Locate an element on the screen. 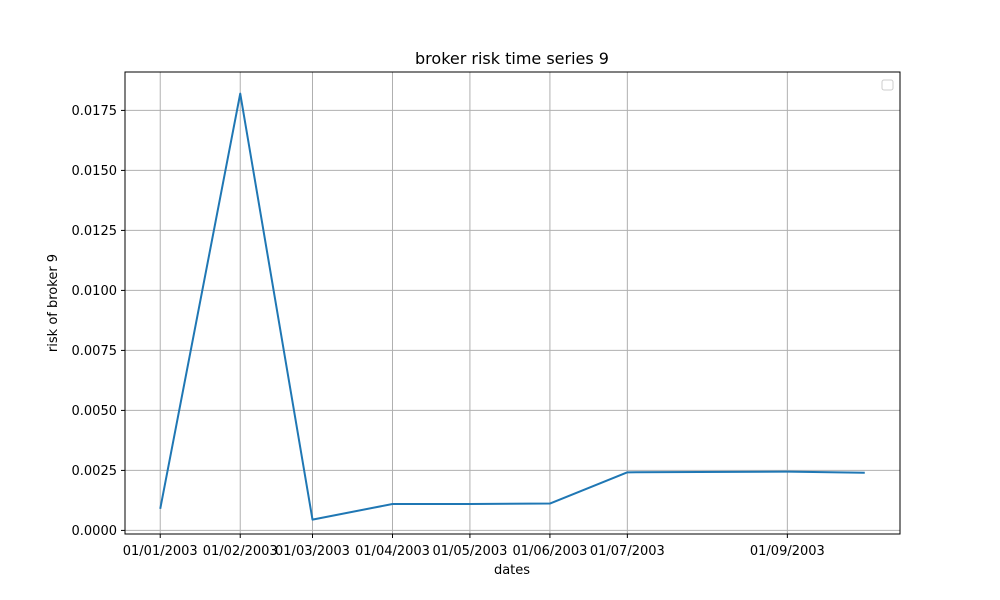  y-tick-label: 0.0175 is located at coordinates (95, 111).